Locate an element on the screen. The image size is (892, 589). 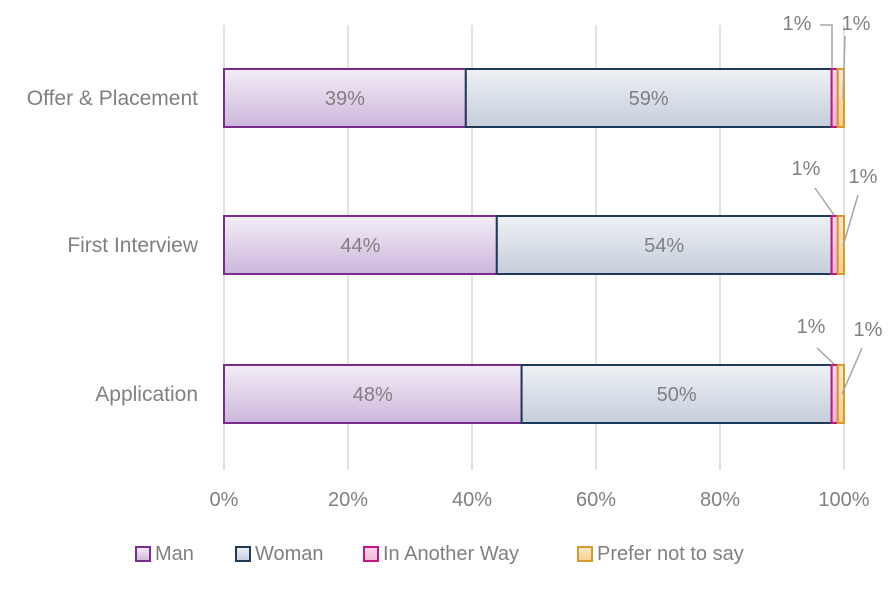
bar-first-interview-woman is located at coordinates (664, 245).